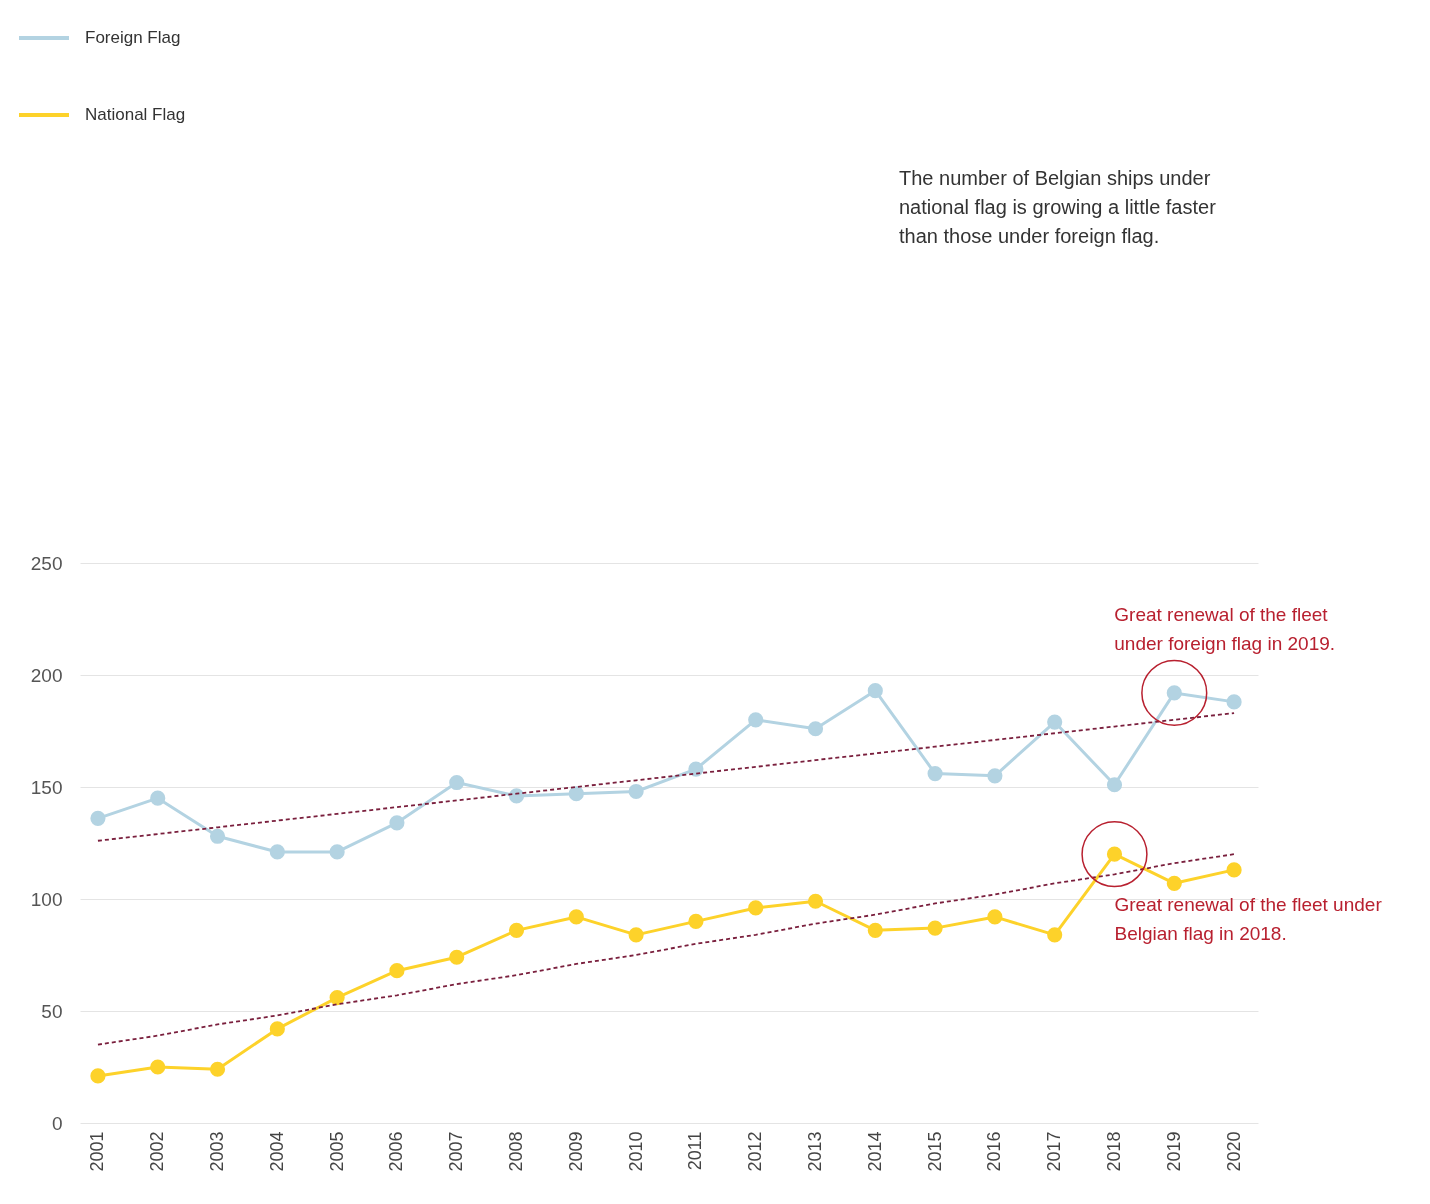 Image resolution: width=1430 pixels, height=1204 pixels. Describe the element at coordinates (1248, 919) in the screenshot. I see `annotation: Great renewal of the fleet under Belgian flag in 2018.` at that location.